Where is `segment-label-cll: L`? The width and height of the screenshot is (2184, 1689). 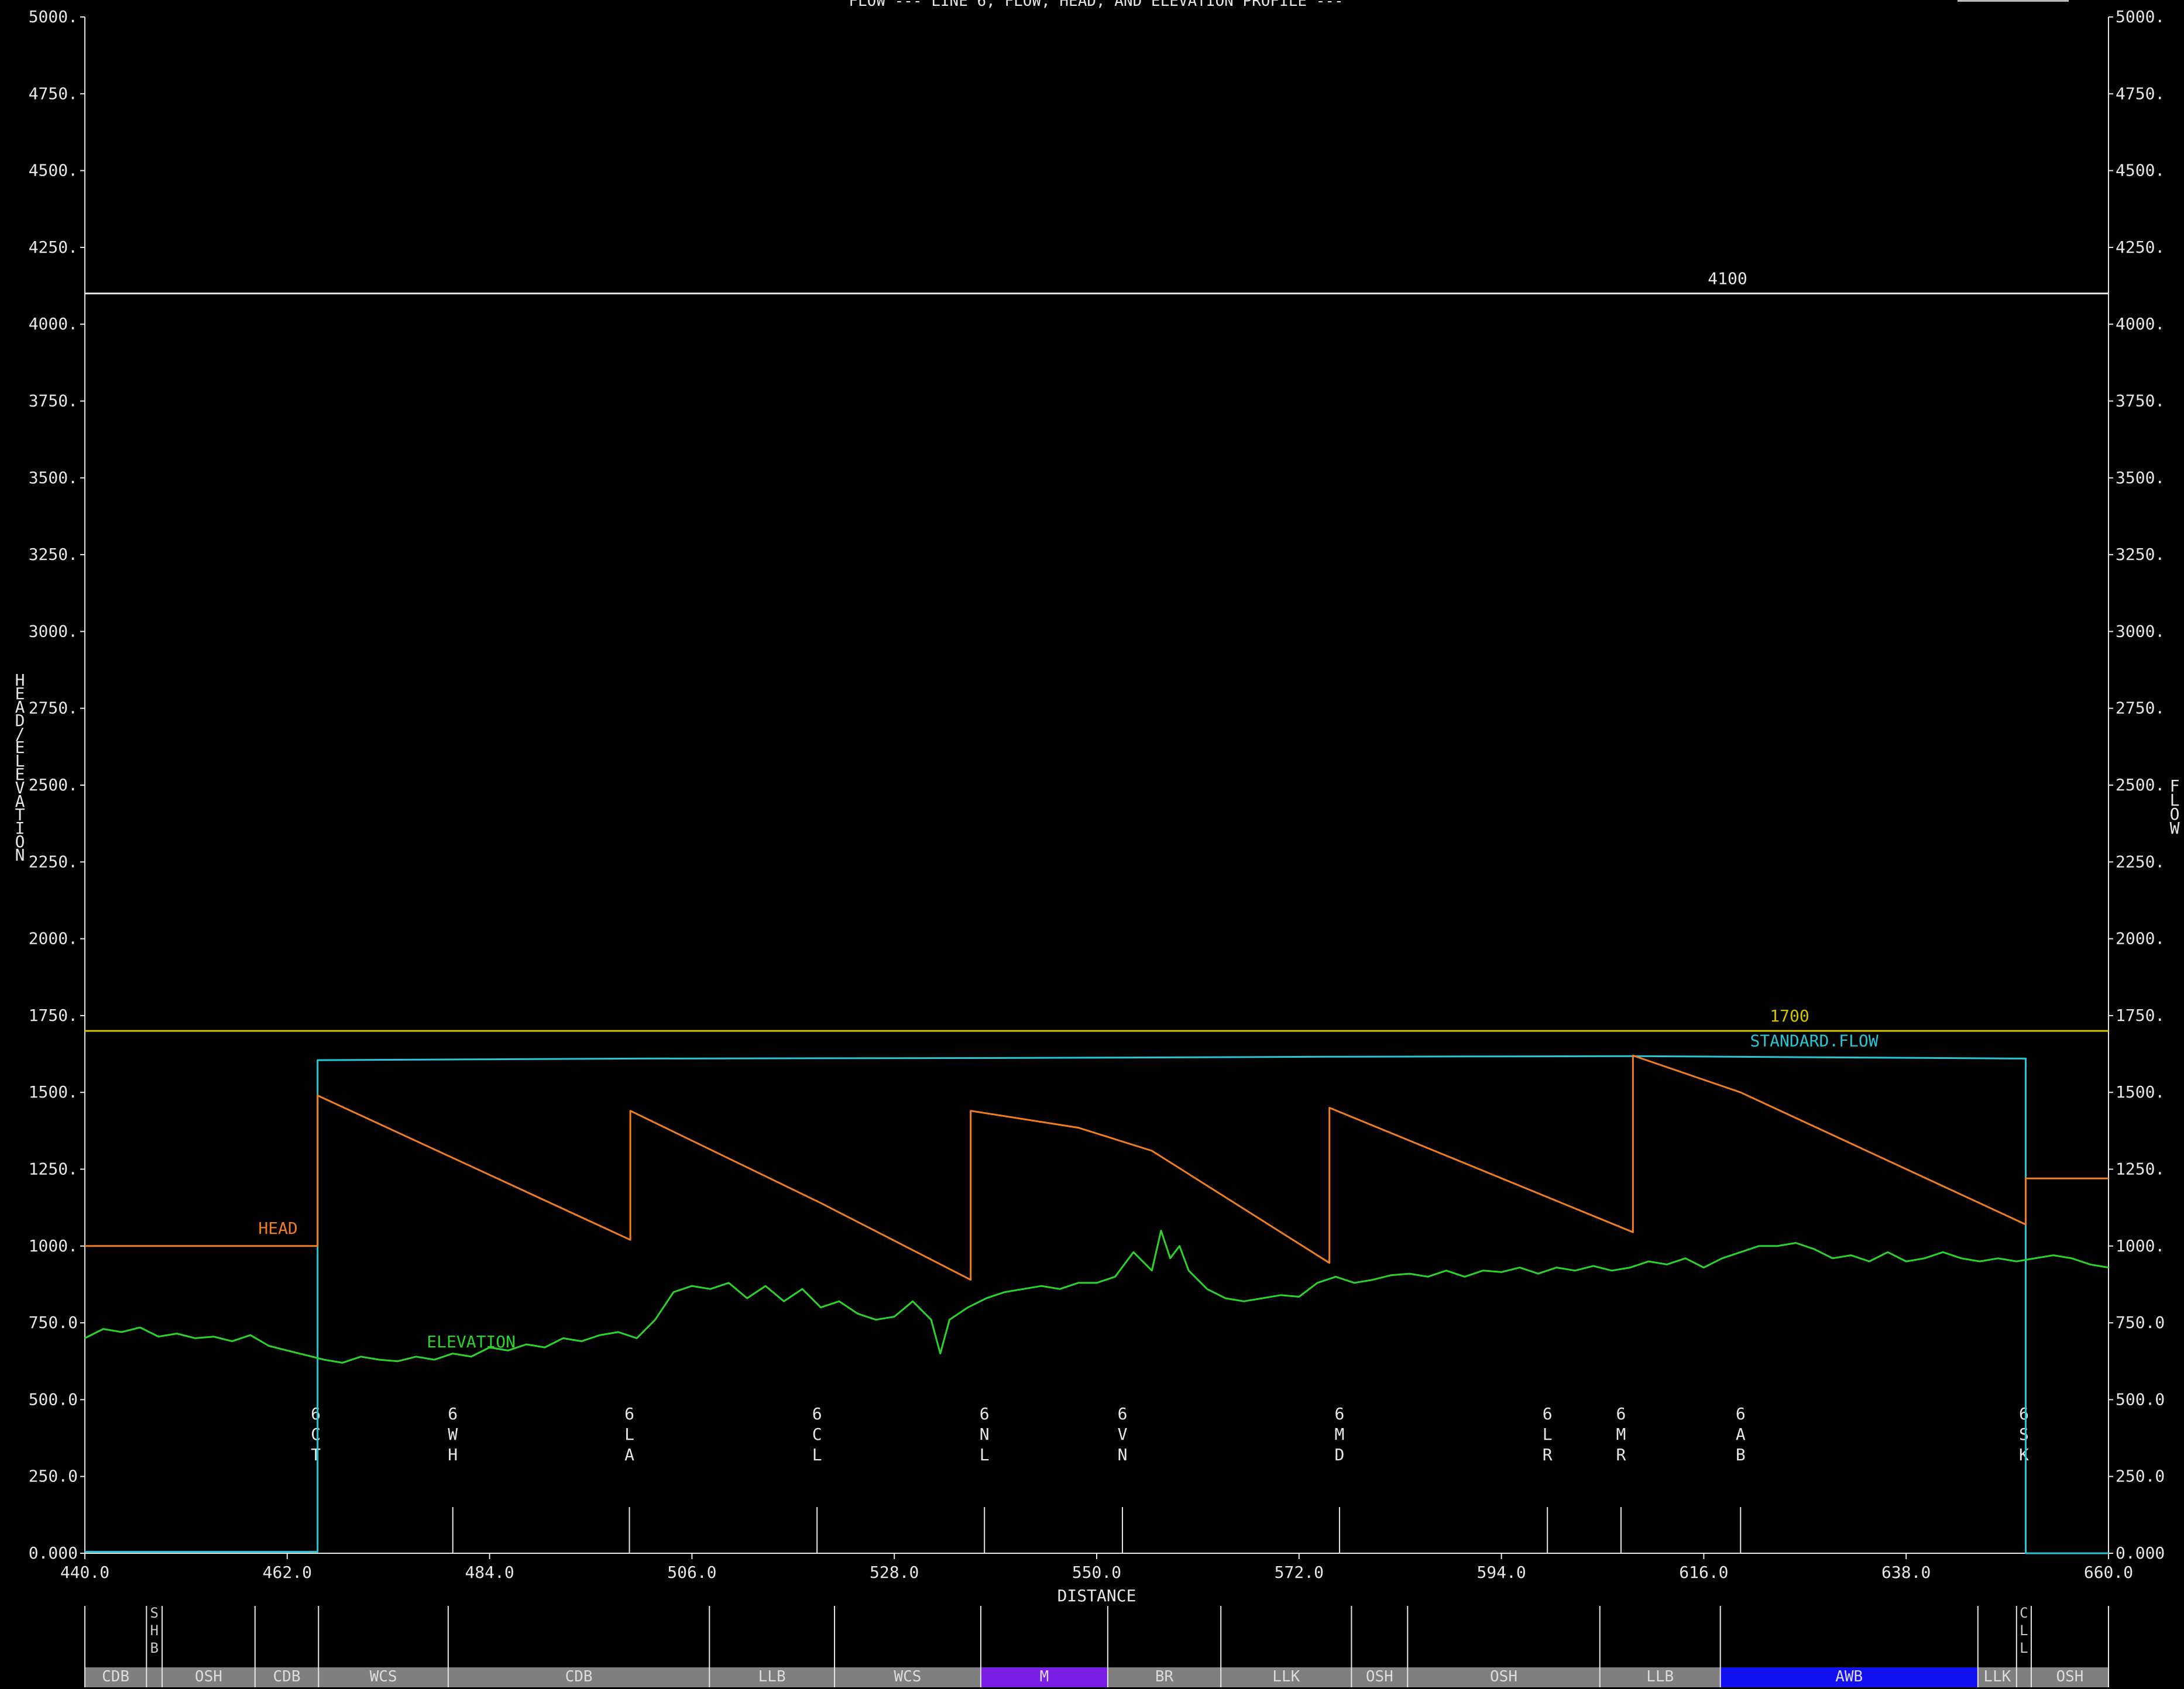
segment-label-cll: L is located at coordinates (2024, 1648).